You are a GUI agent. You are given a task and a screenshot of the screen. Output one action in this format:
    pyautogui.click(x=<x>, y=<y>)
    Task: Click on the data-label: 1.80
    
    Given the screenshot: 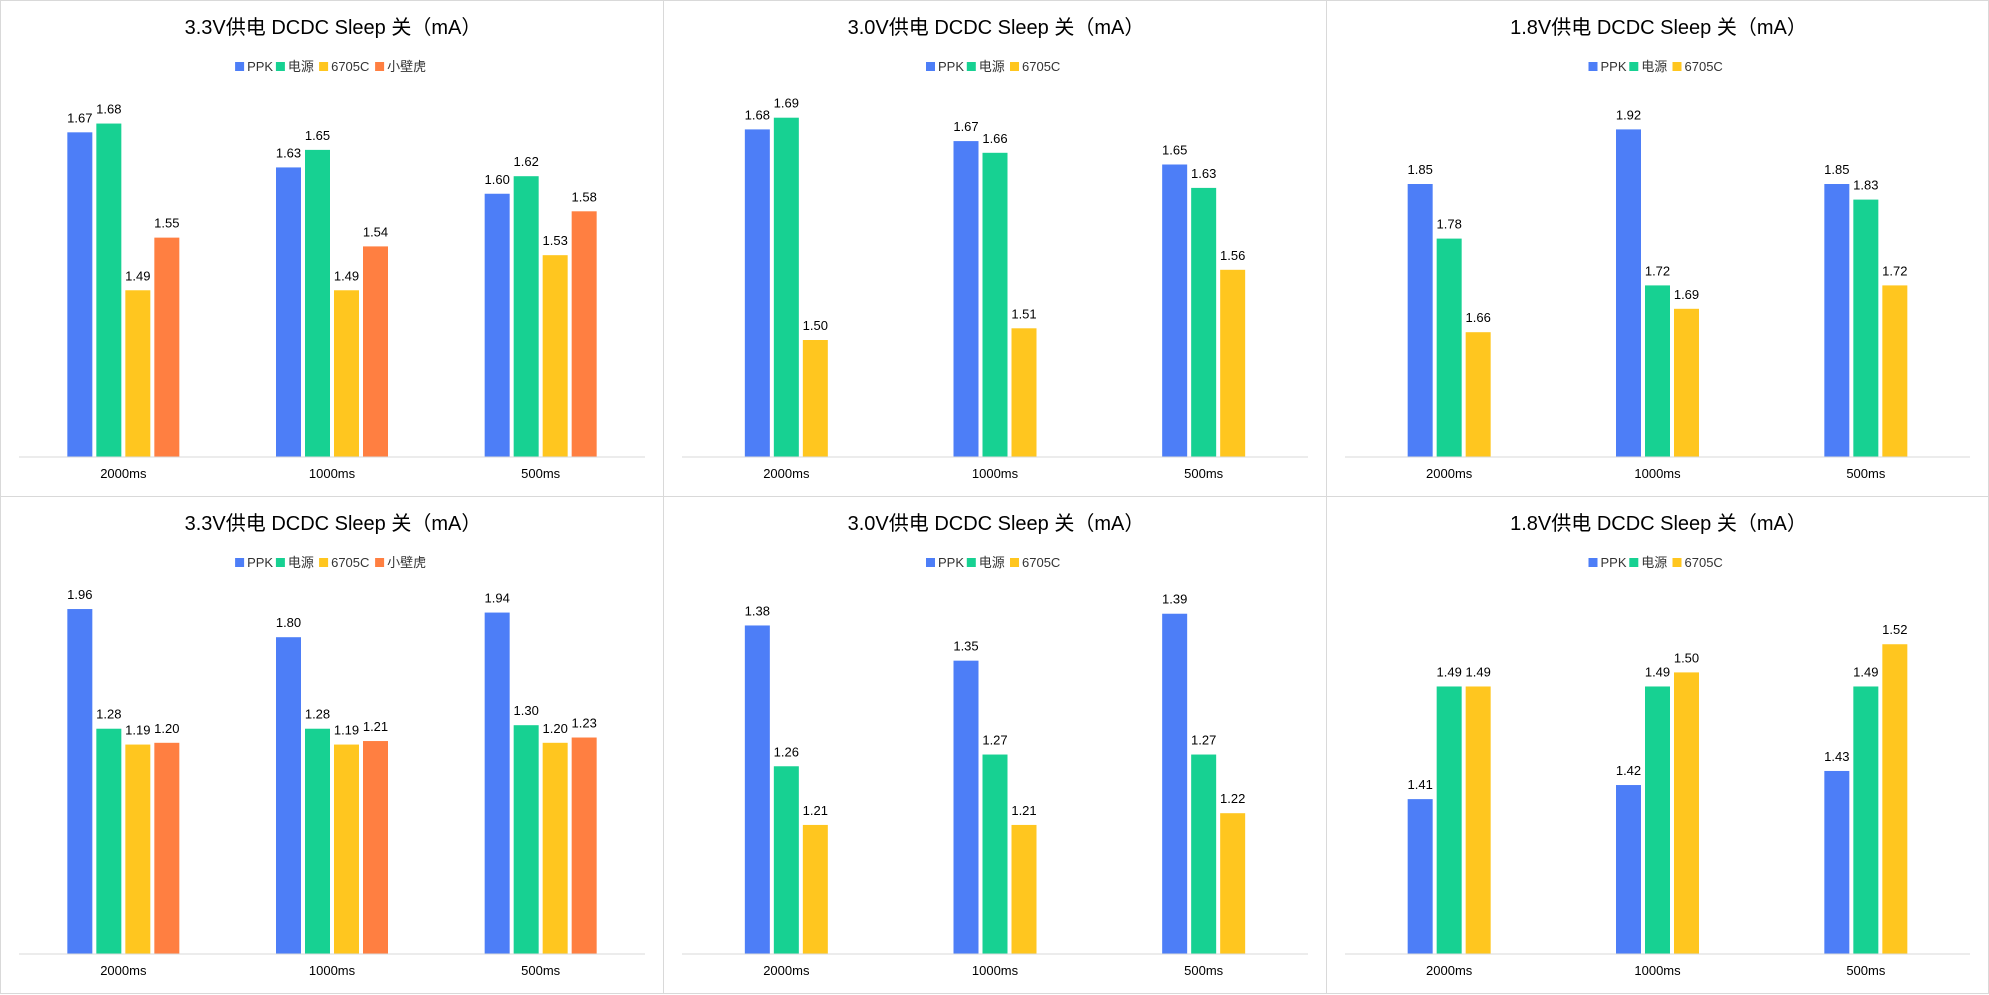 What is the action you would take?
    pyautogui.click(x=288, y=622)
    